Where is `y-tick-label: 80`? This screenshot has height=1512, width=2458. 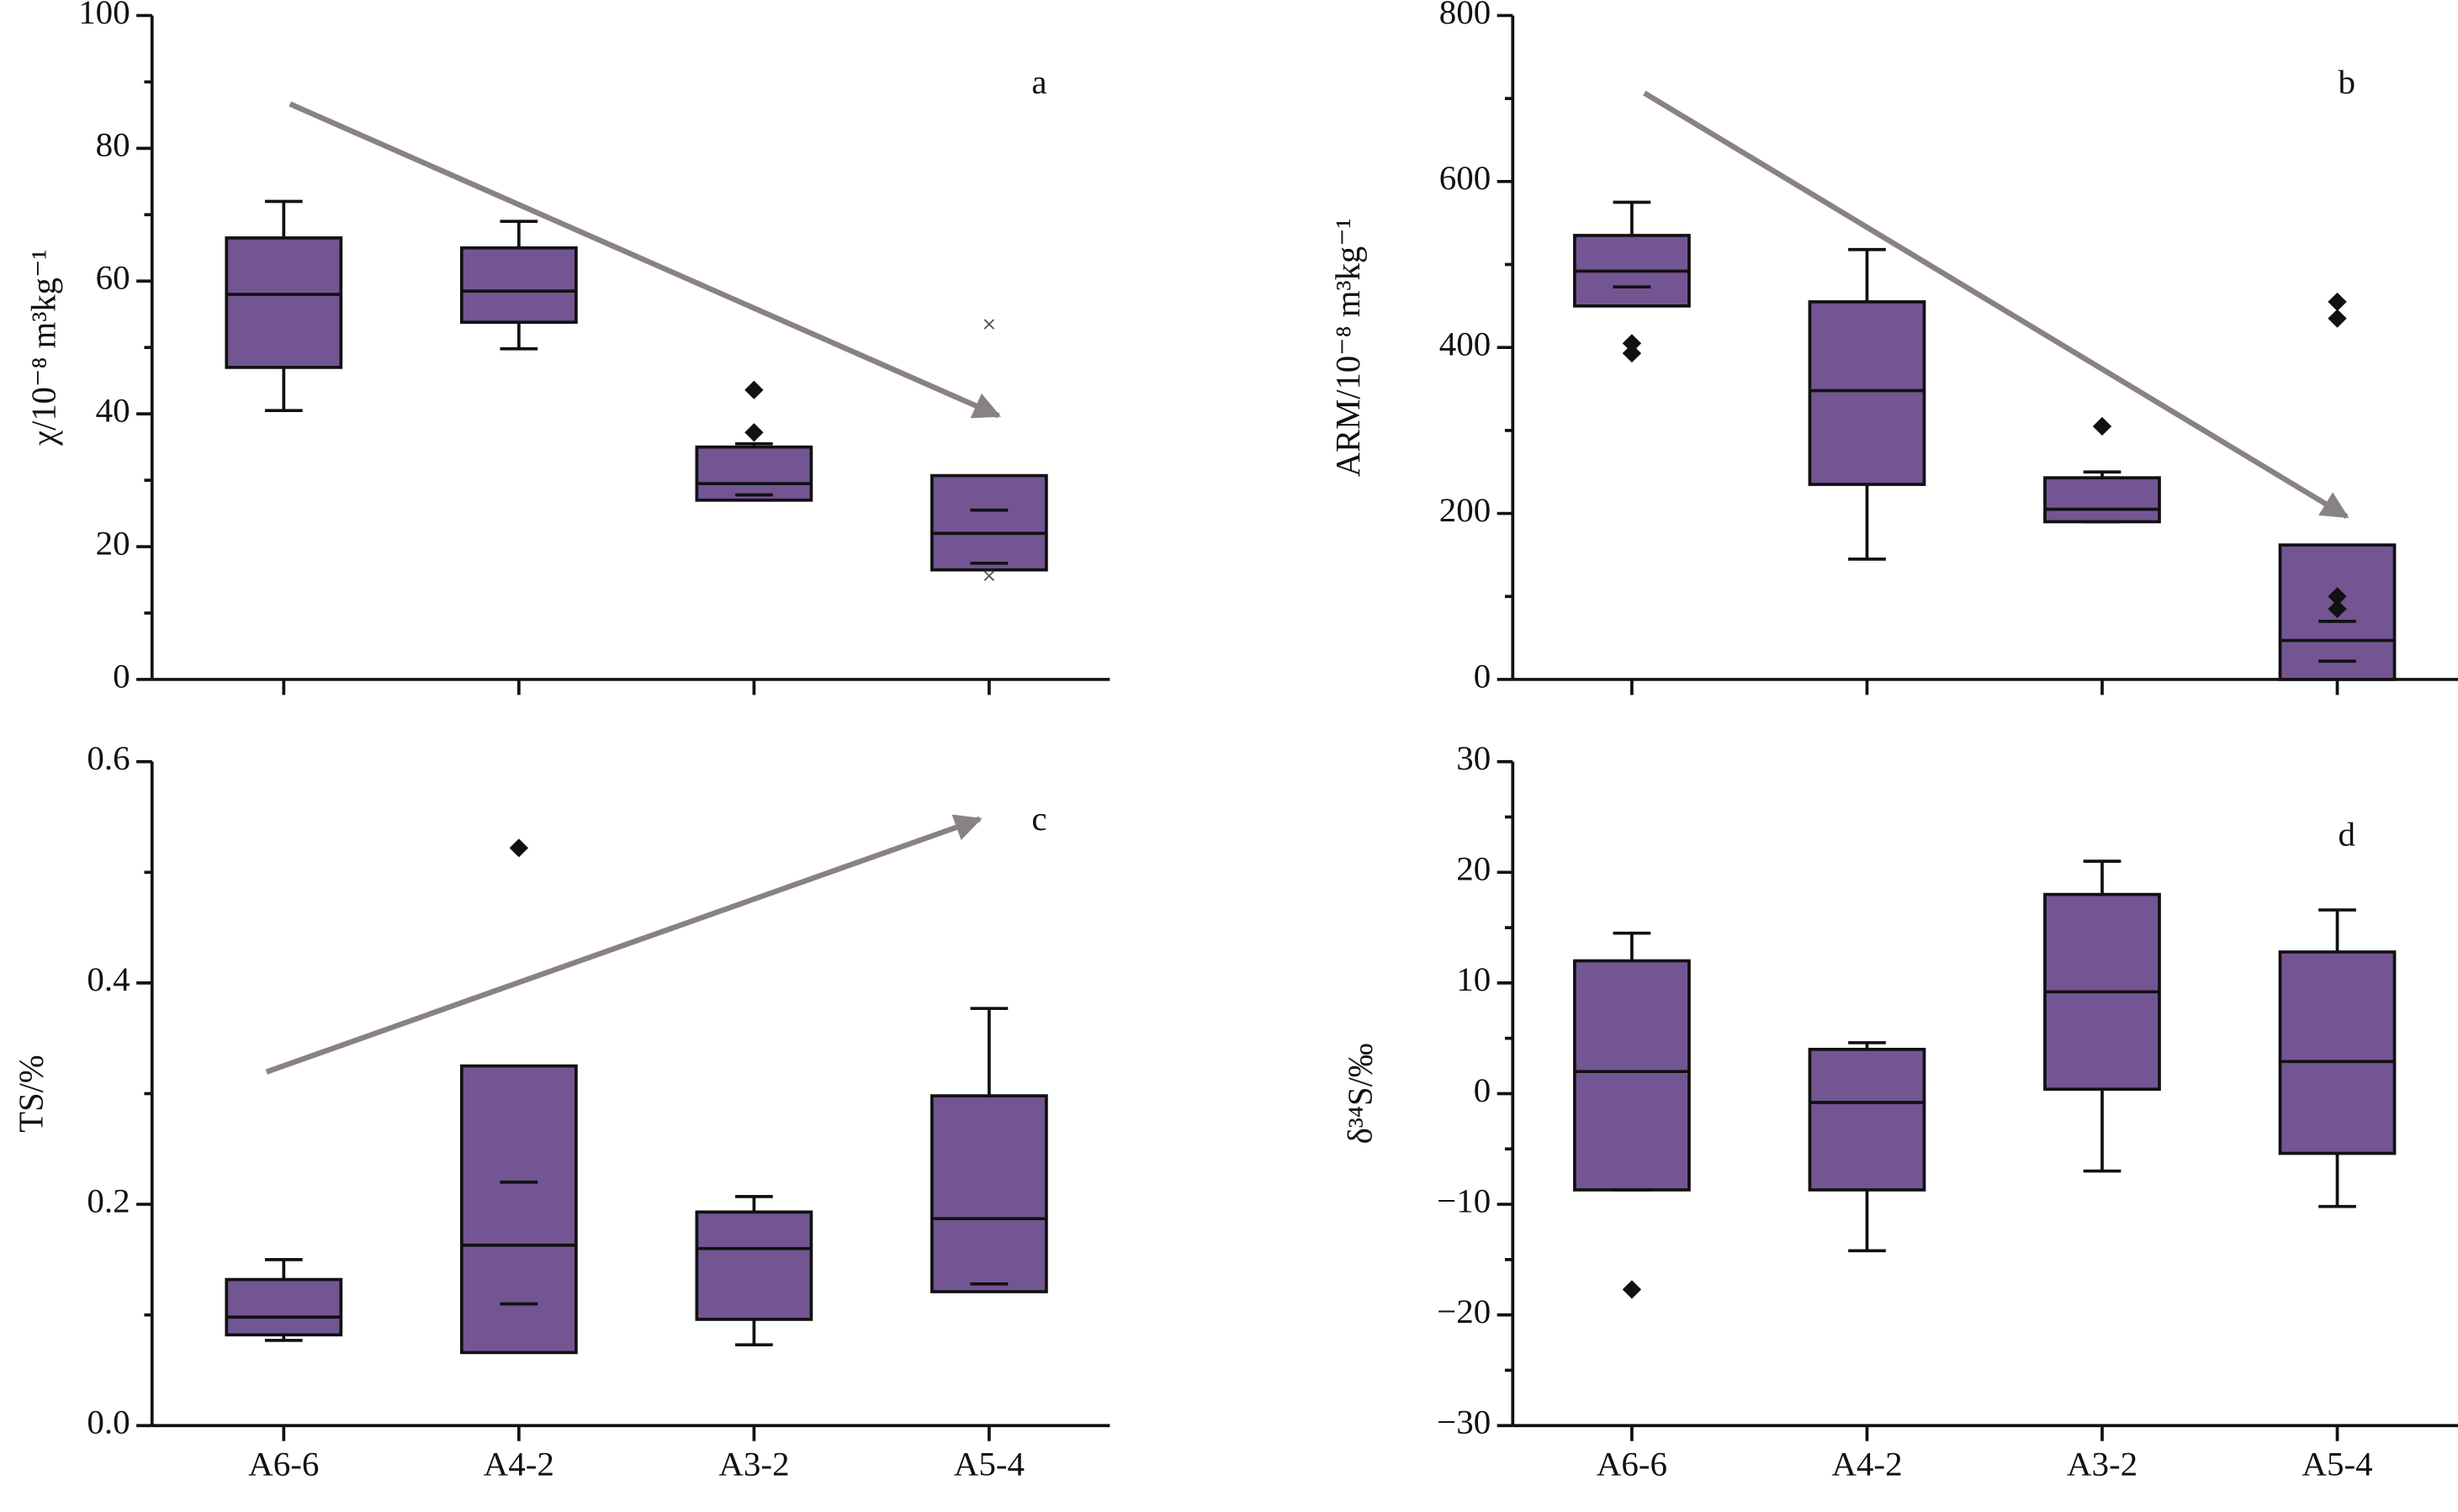 y-tick-label: 80 is located at coordinates (113, 145).